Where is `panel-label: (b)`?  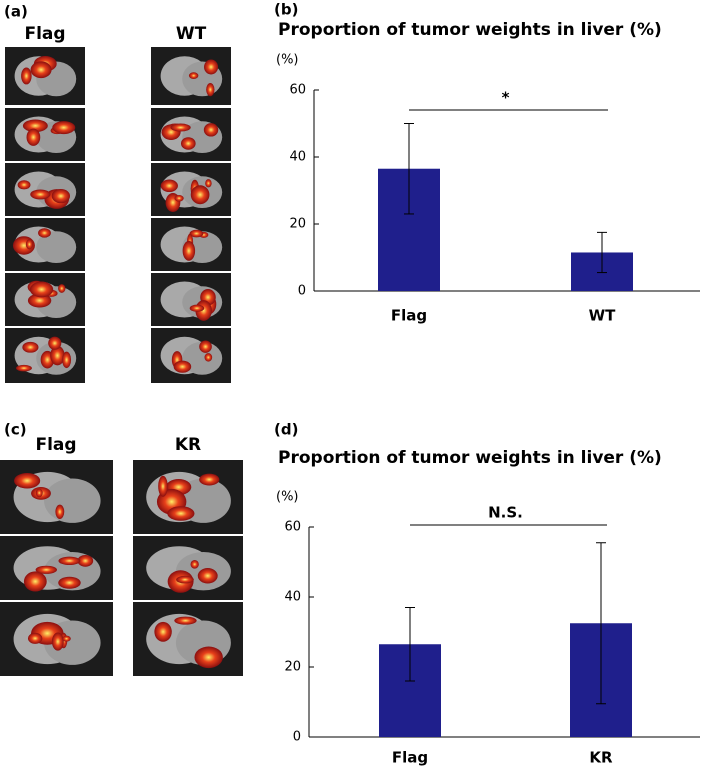 panel-label: (b) is located at coordinates (286, 10).